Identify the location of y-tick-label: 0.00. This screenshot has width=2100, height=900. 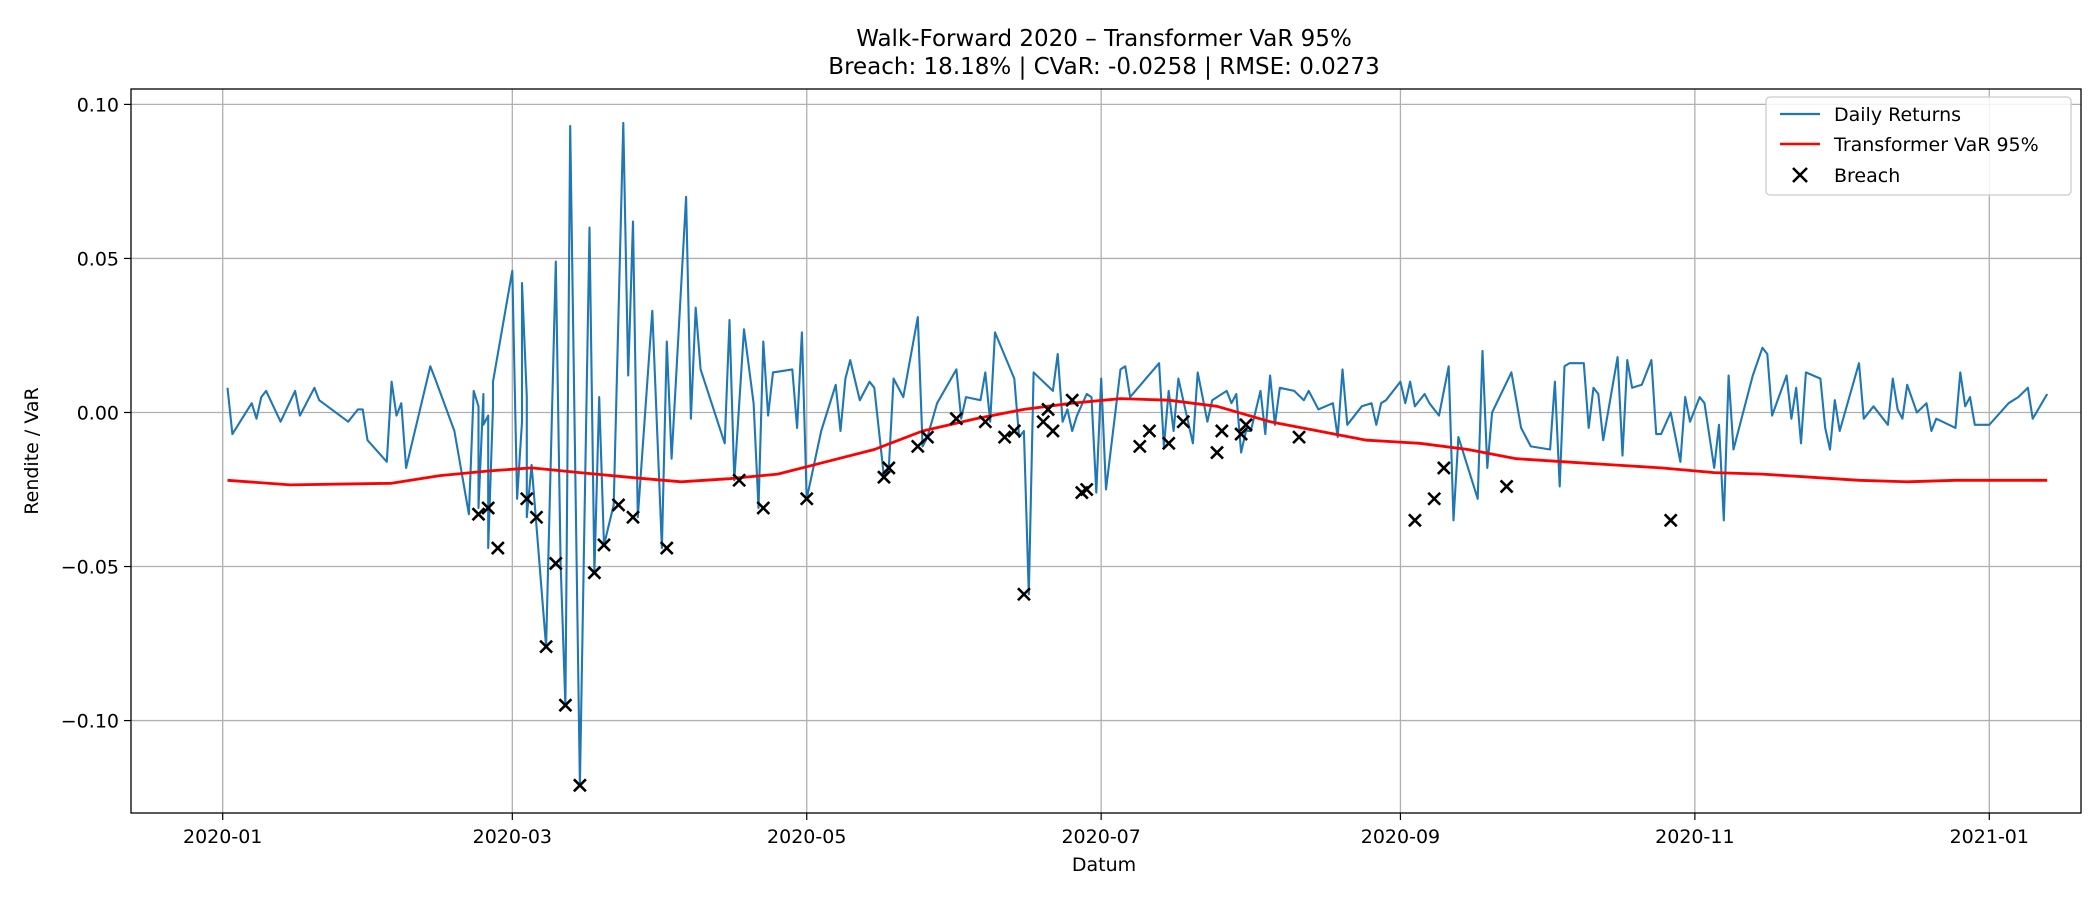
(98, 413).